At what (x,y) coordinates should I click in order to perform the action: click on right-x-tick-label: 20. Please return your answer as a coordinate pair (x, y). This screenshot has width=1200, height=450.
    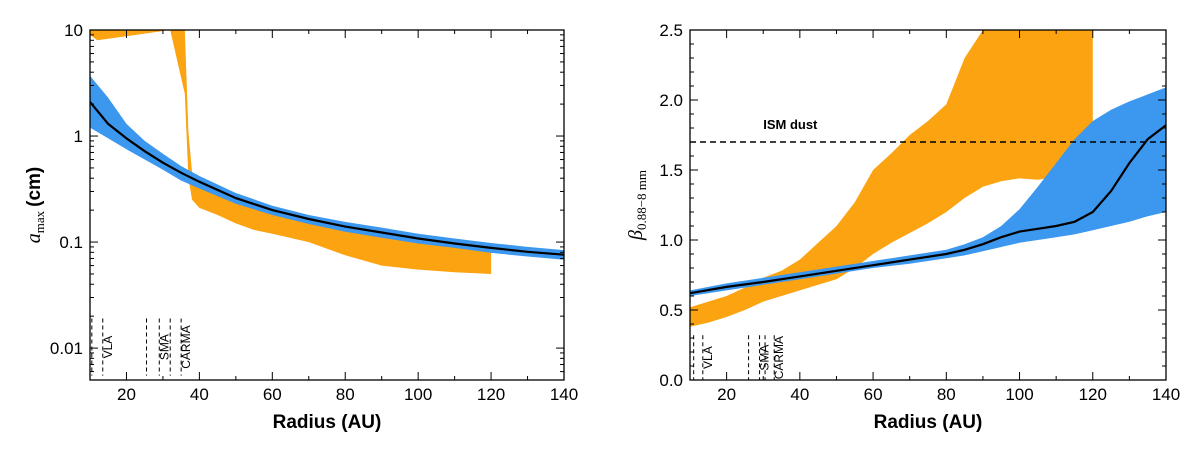
    Looking at the image, I should click on (726, 394).